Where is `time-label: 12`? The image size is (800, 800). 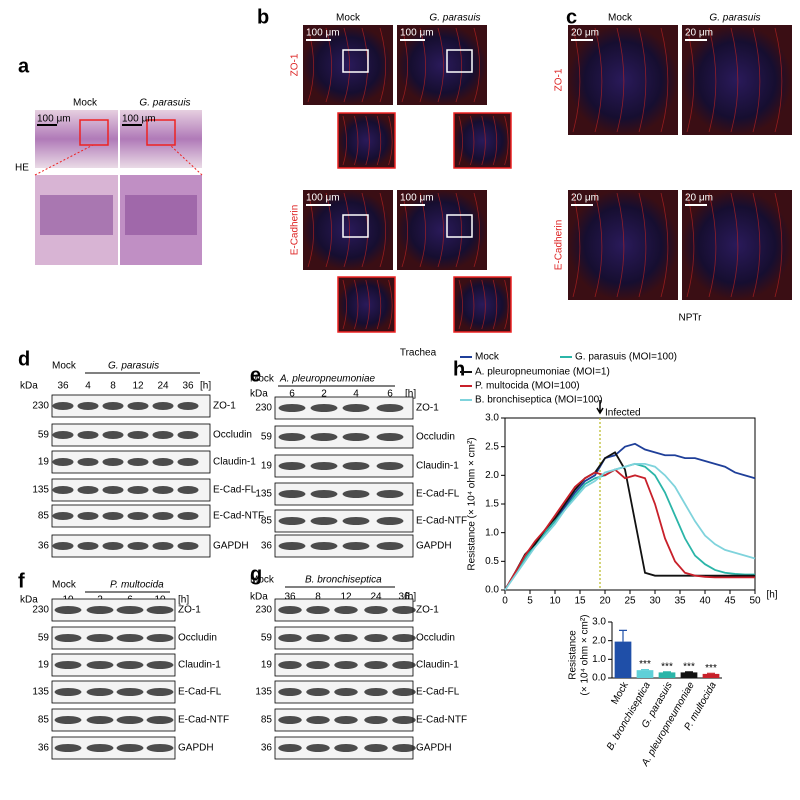 time-label: 12 is located at coordinates (346, 597).